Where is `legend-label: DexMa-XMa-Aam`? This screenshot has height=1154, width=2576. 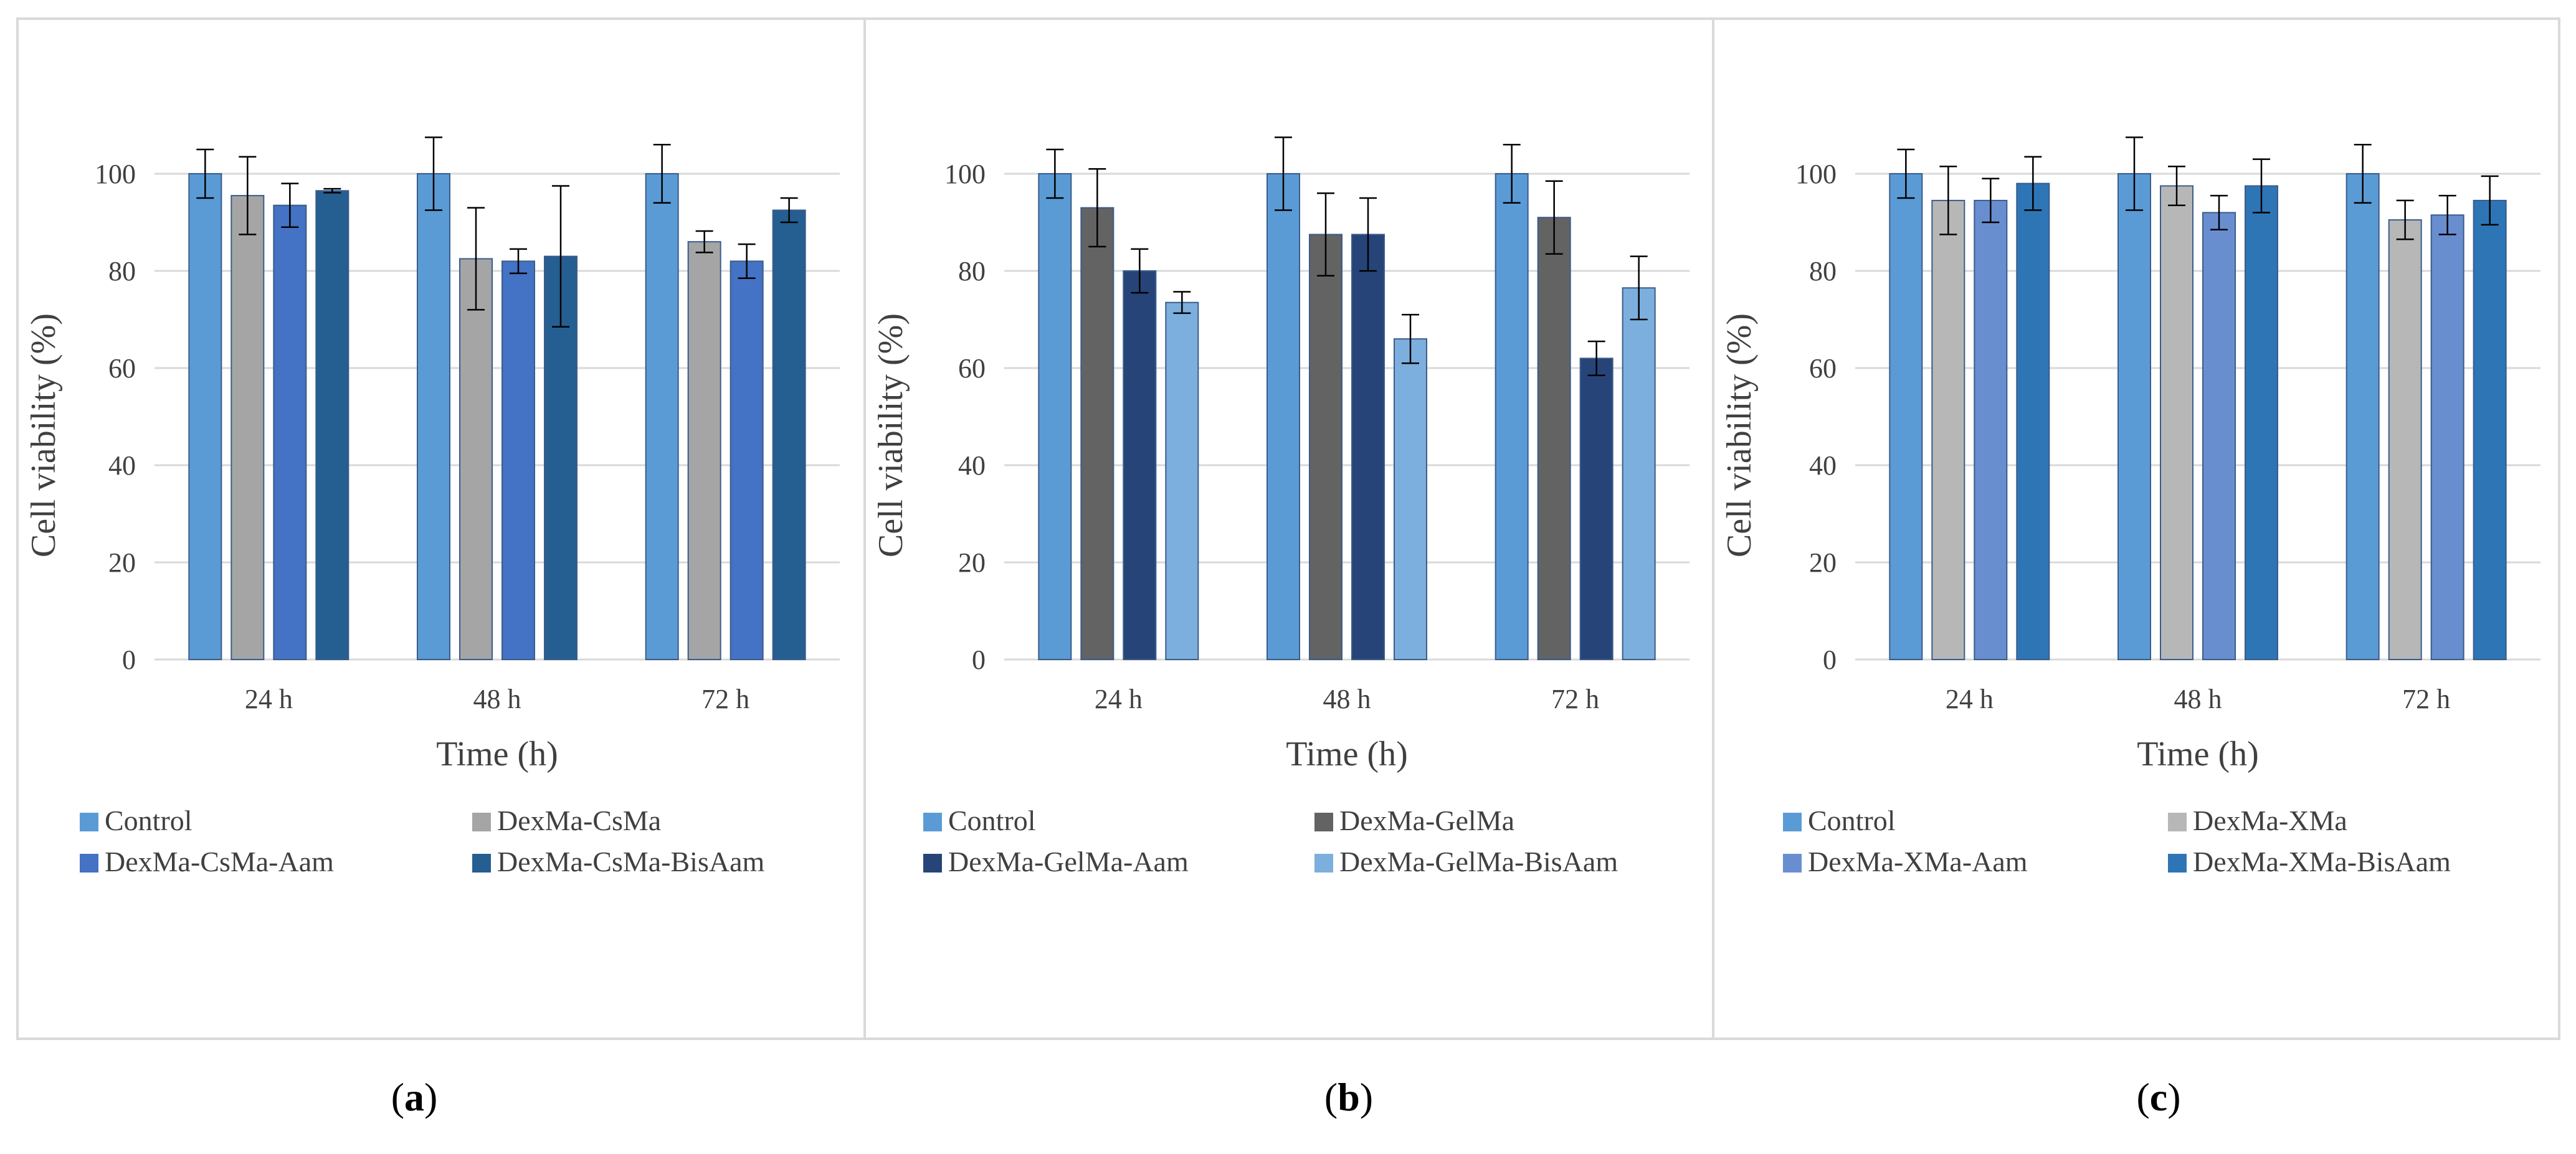
legend-label: DexMa-XMa-Aam is located at coordinates (1918, 862).